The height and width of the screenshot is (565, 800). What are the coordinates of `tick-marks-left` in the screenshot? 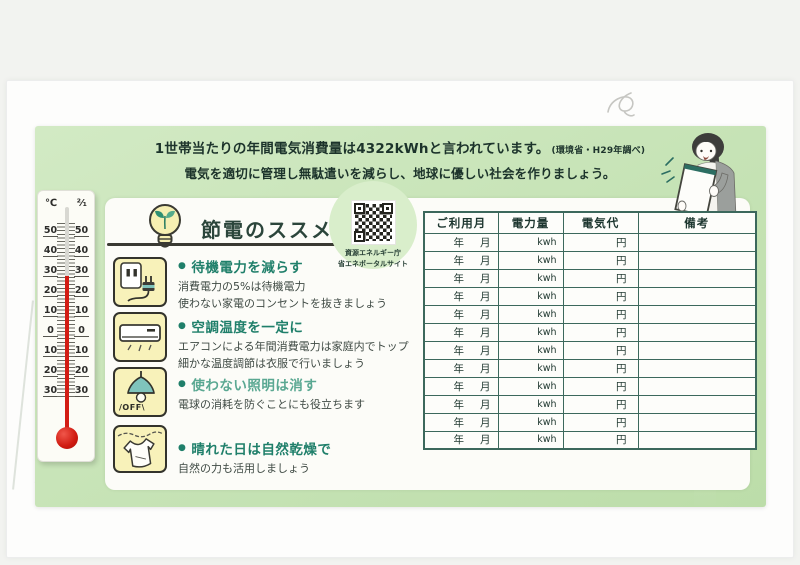 It's located at (61, 310).